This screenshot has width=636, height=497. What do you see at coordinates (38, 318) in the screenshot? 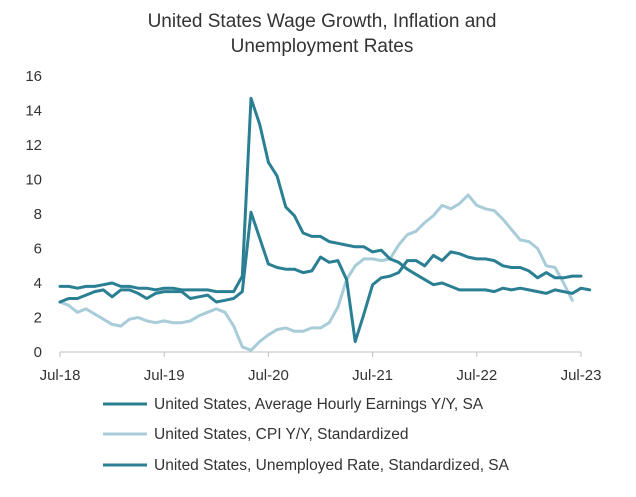
I see `y-tick-label: 2` at bounding box center [38, 318].